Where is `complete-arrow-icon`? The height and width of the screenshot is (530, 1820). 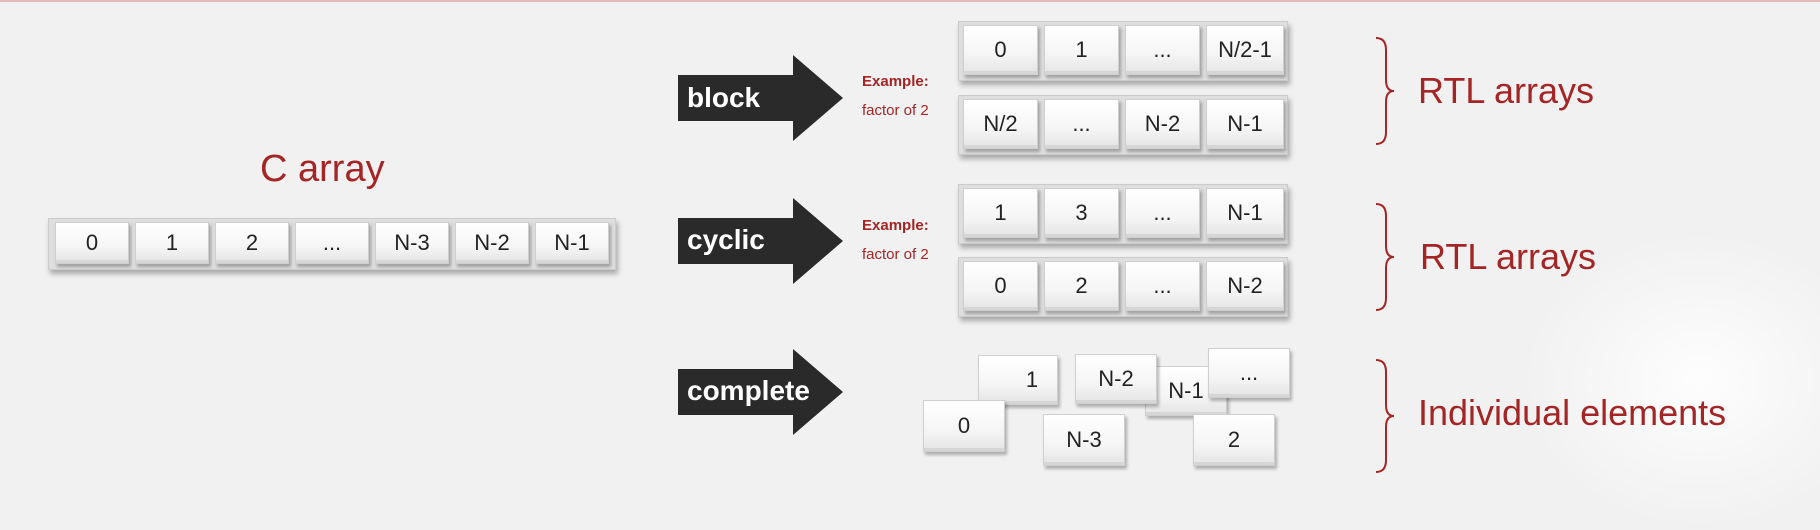
complete-arrow-icon is located at coordinates (760, 392).